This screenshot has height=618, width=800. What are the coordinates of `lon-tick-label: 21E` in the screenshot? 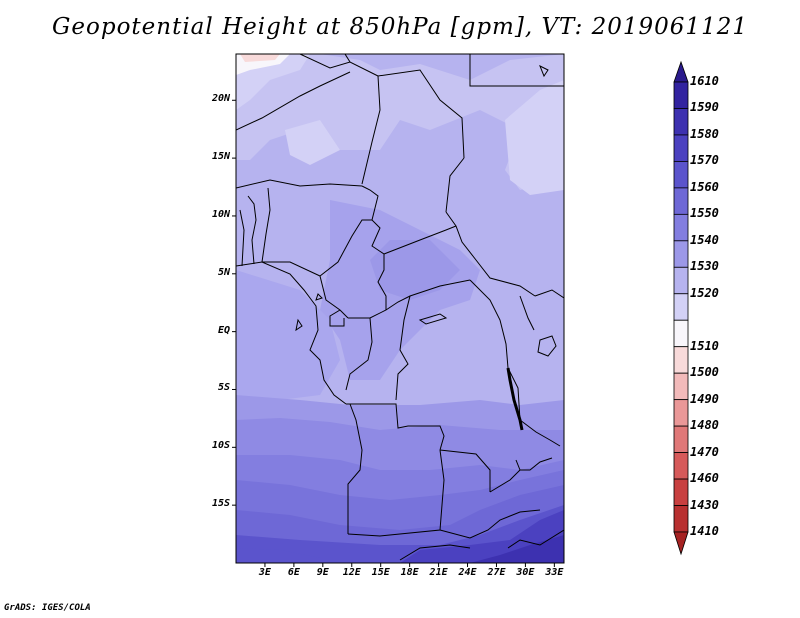 It's located at (438, 572).